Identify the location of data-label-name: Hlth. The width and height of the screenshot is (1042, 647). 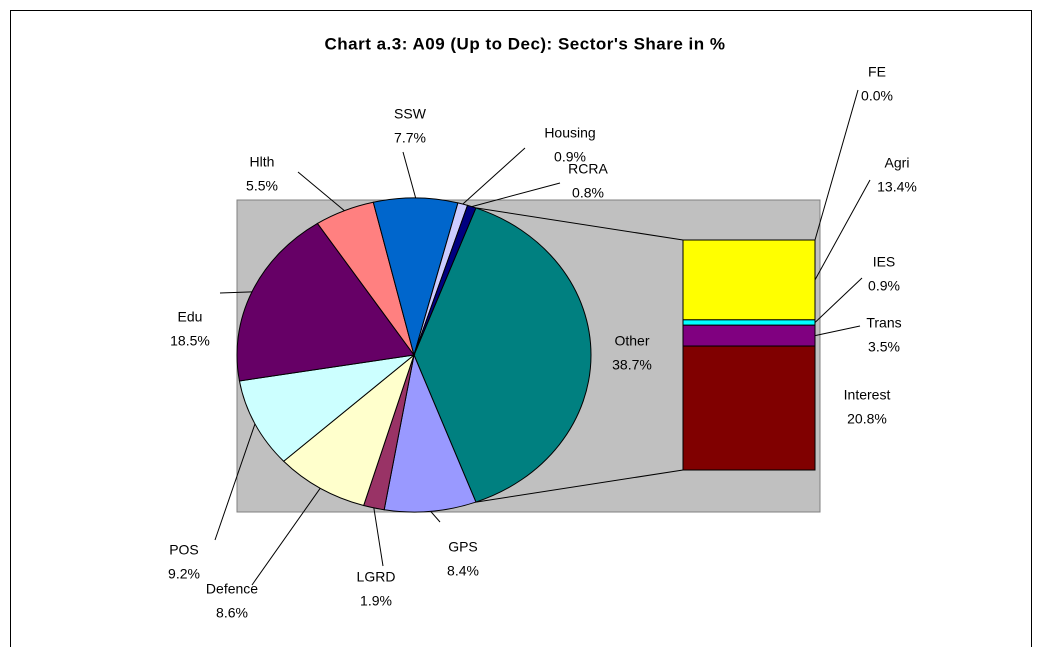
(262, 162).